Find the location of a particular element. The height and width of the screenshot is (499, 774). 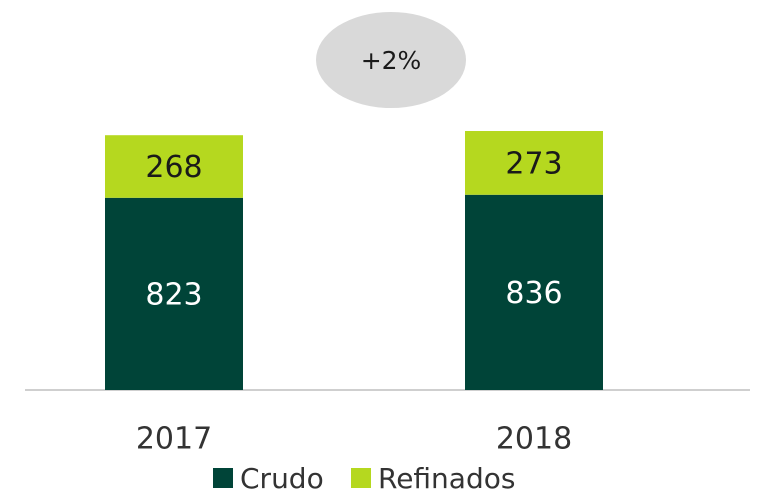

legend-label: Refinados is located at coordinates (446, 478).